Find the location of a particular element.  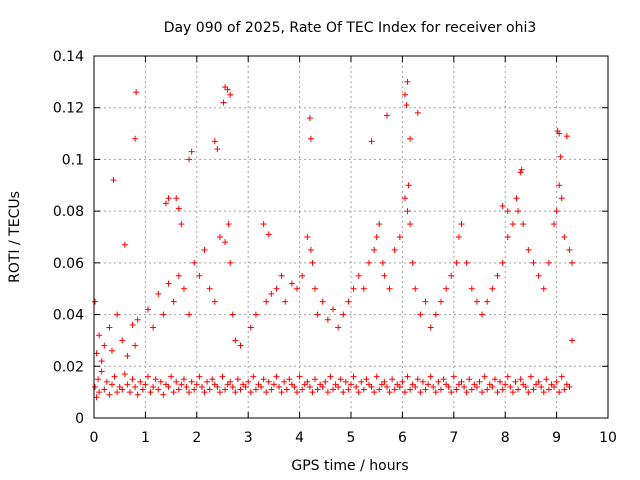

x-tick-label: 6 is located at coordinates (402, 438).